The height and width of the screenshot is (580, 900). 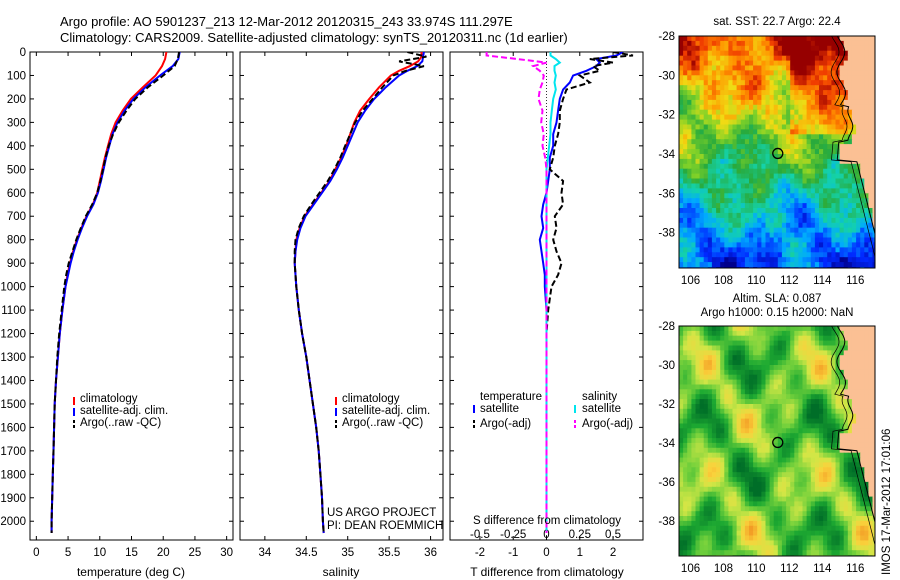 What do you see at coordinates (777, 152) in the screenshot?
I see `sst-map` at bounding box center [777, 152].